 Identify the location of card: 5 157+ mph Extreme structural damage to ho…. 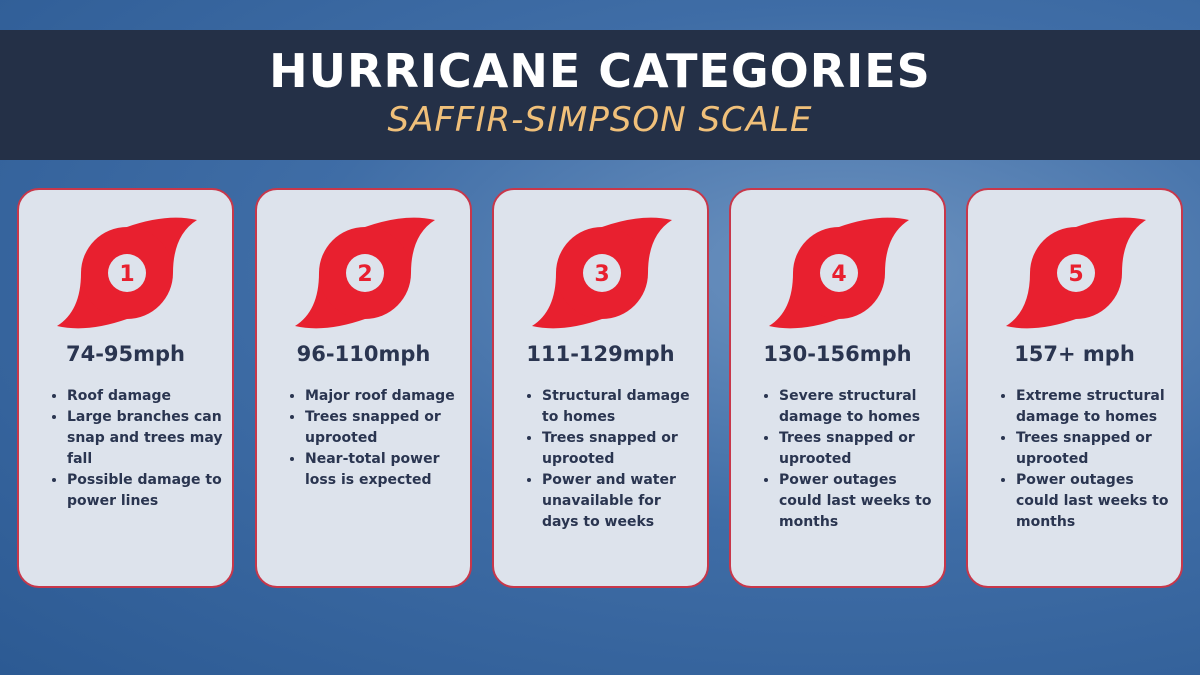
(1074, 388).